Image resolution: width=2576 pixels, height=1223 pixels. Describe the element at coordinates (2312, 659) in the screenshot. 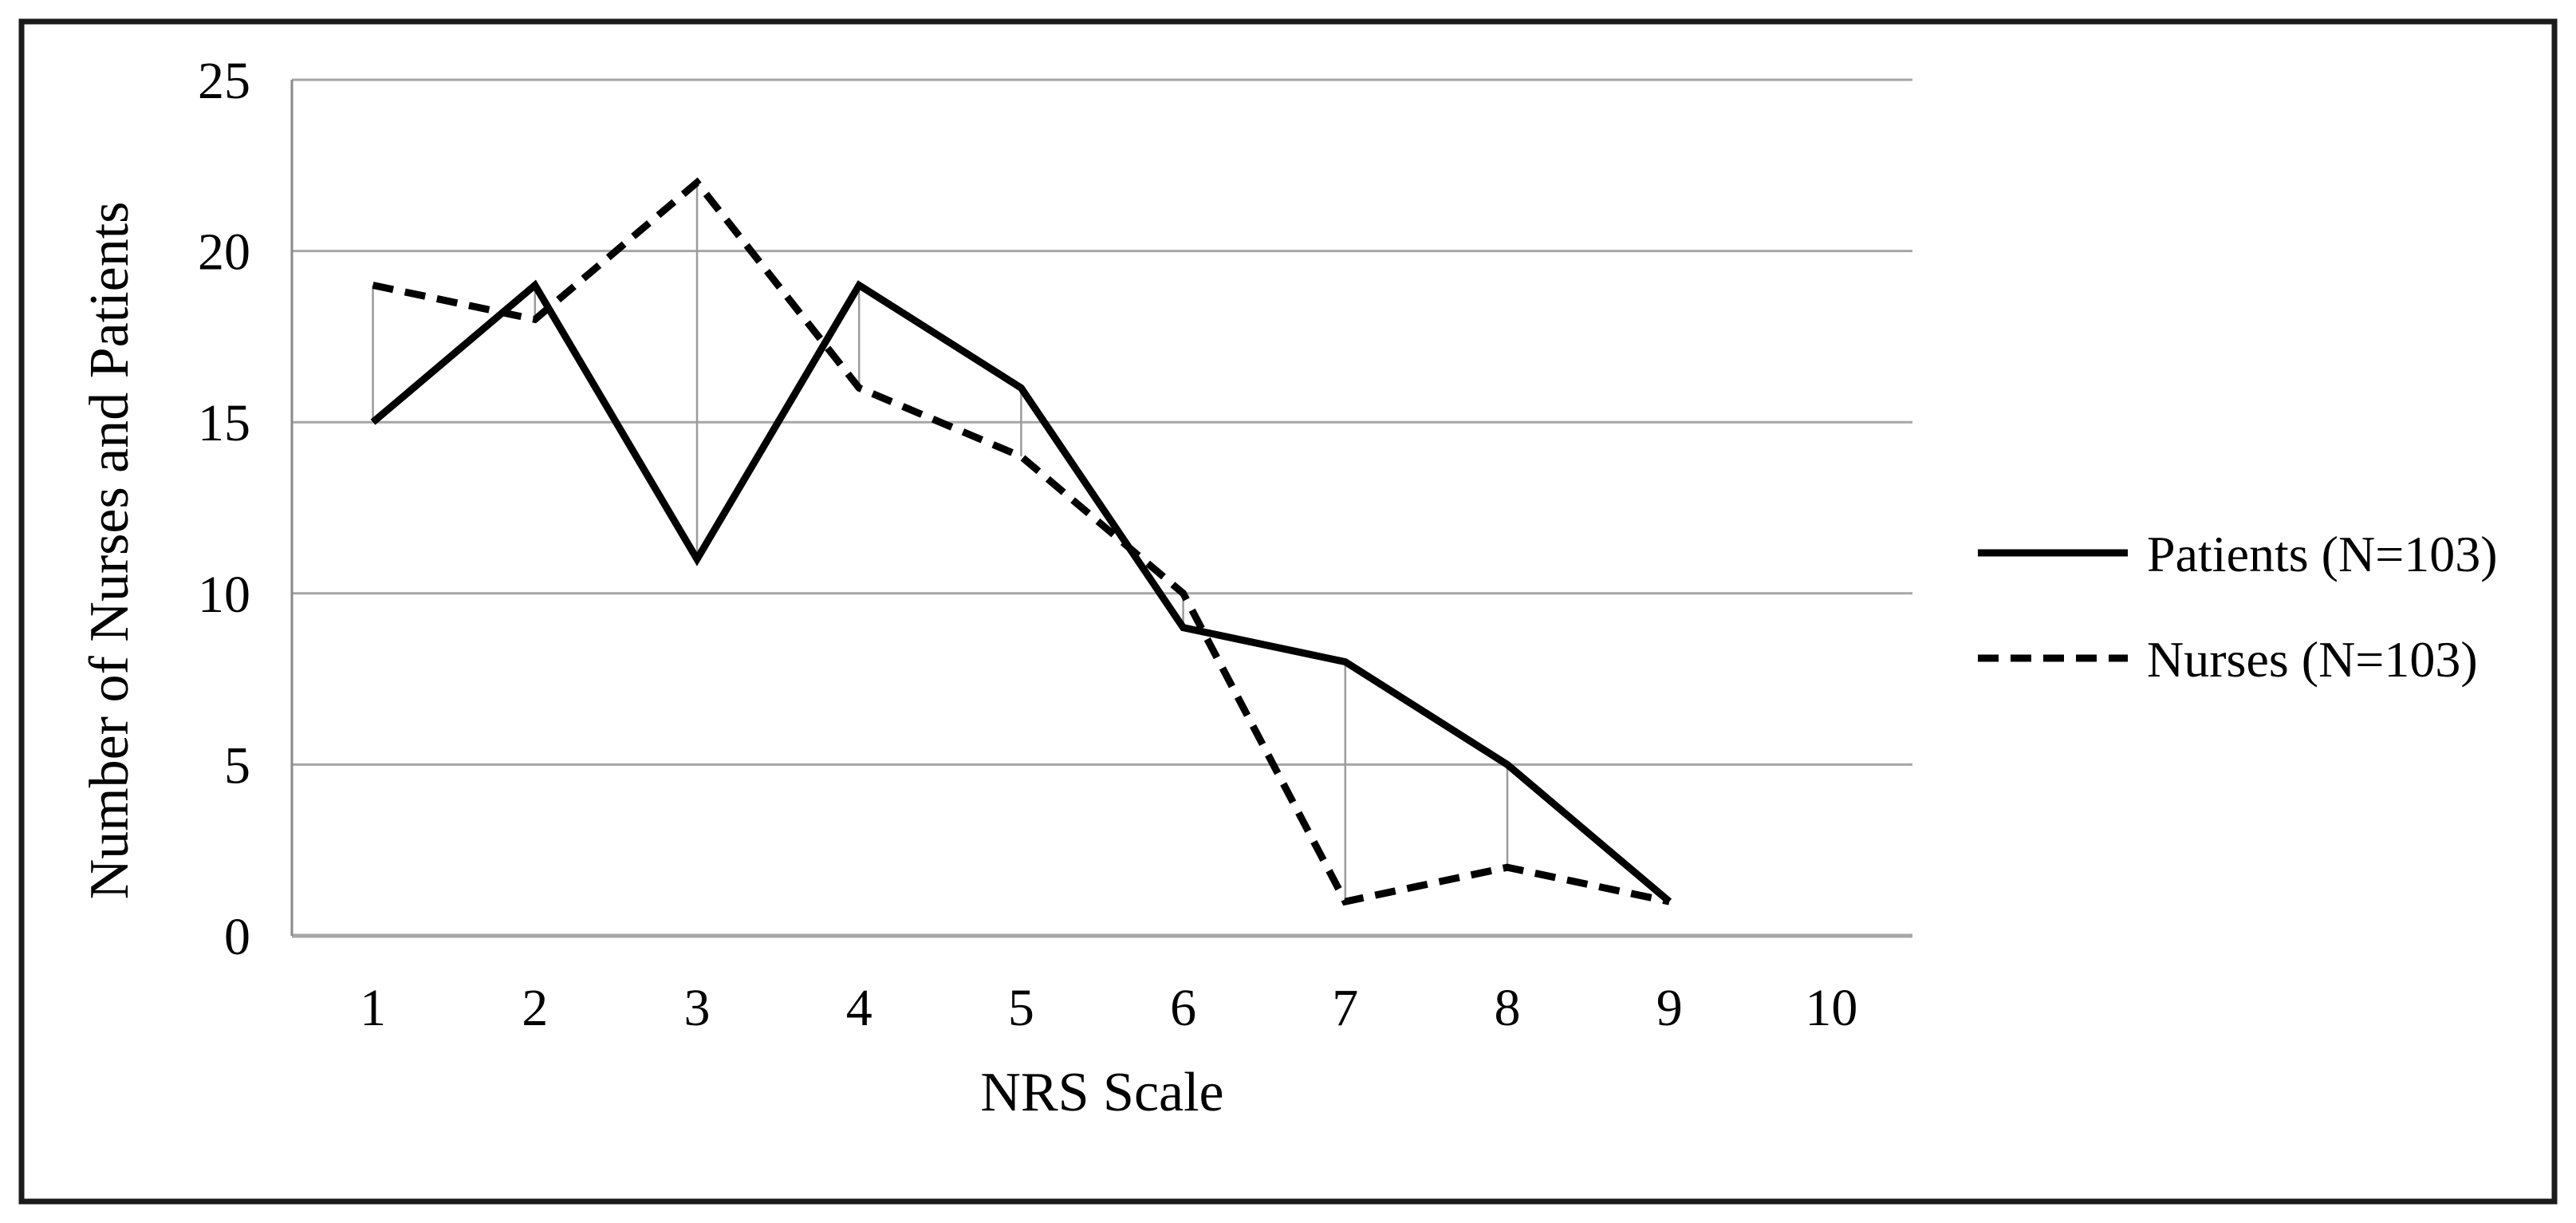

I see `legend-label-nurses: Nurses (N=103)` at that location.